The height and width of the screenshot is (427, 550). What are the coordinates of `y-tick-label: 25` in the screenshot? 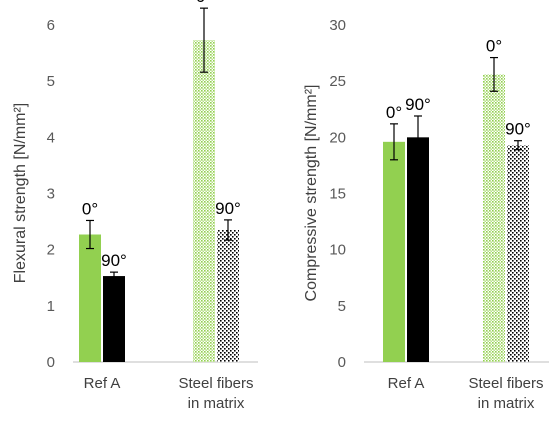 It's located at (337, 81).